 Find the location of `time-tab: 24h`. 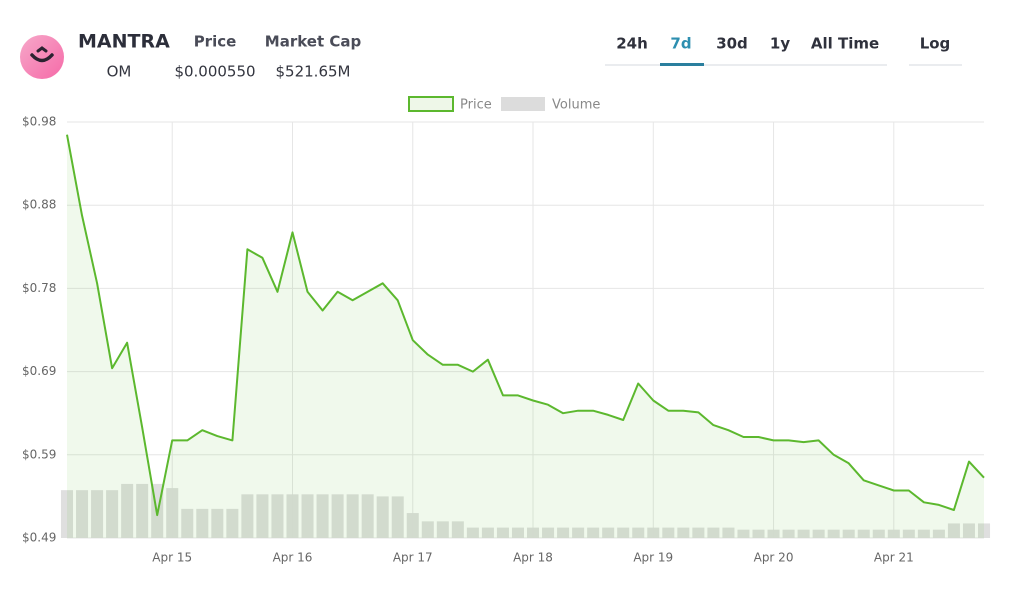

time-tab: 24h is located at coordinates (632, 44).